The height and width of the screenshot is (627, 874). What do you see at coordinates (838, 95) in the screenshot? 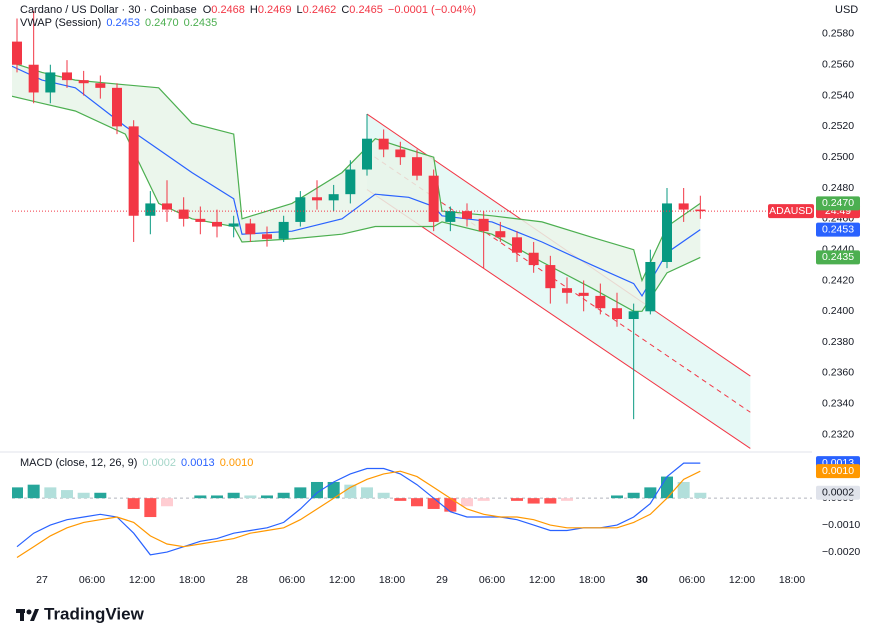
I see `y-tick-label: 0.2540` at bounding box center [838, 95].